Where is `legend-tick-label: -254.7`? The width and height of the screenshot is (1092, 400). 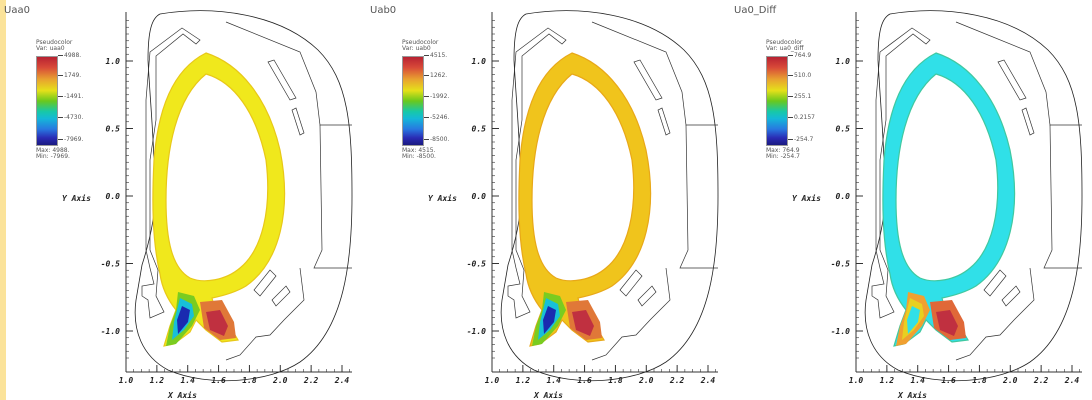
legend-tick-label: -254.7 is located at coordinates (800, 140).